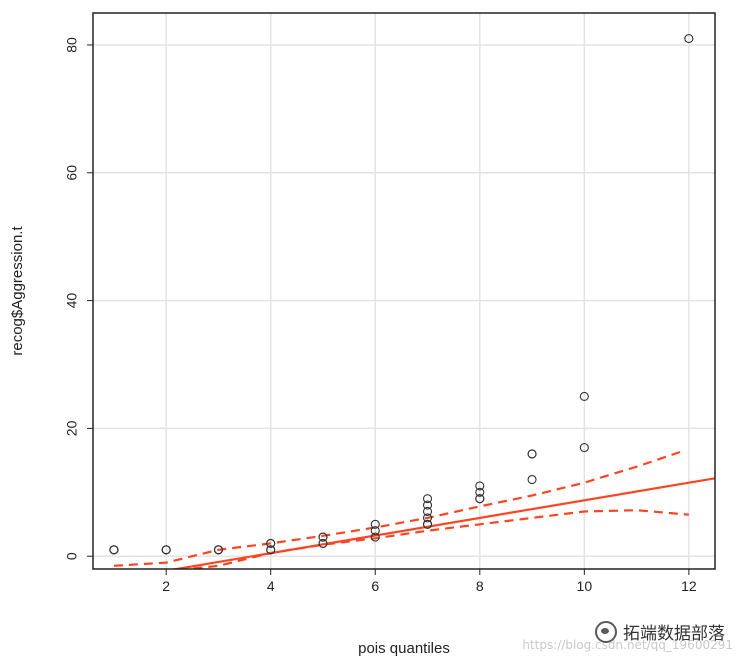 This screenshot has height=666, width=745. What do you see at coordinates (433, 539) in the screenshot?
I see `envelope-lower-line` at bounding box center [433, 539].